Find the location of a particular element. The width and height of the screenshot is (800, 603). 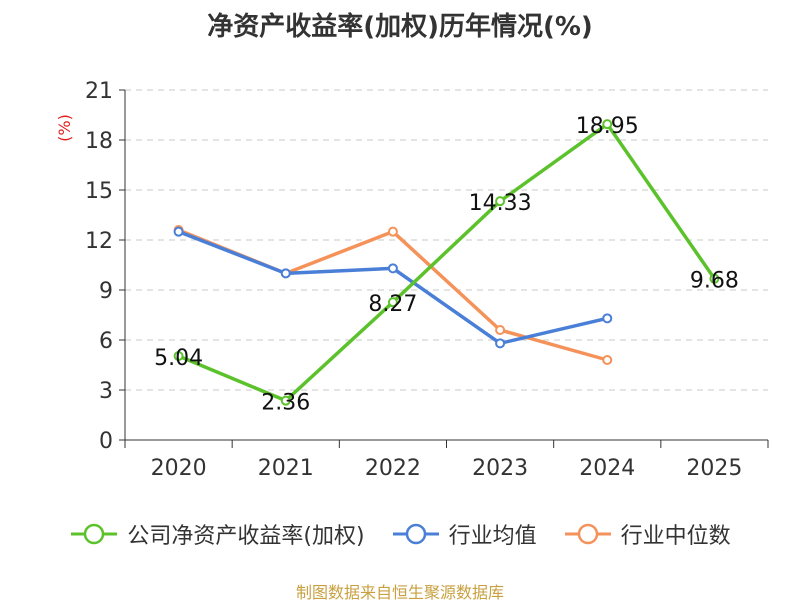

y-tick-label: 6 is located at coordinates (106, 341).